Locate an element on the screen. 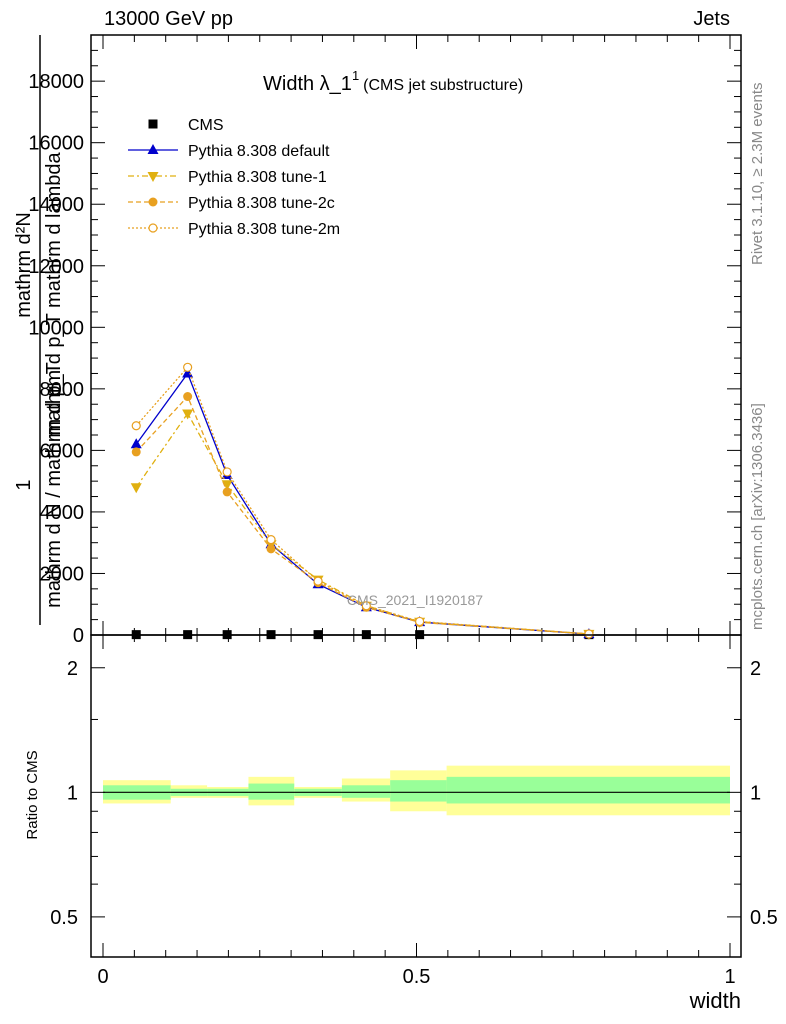 The height and width of the screenshot is (1024, 786). ratio-uncertainty-bands is located at coordinates (416, 790).